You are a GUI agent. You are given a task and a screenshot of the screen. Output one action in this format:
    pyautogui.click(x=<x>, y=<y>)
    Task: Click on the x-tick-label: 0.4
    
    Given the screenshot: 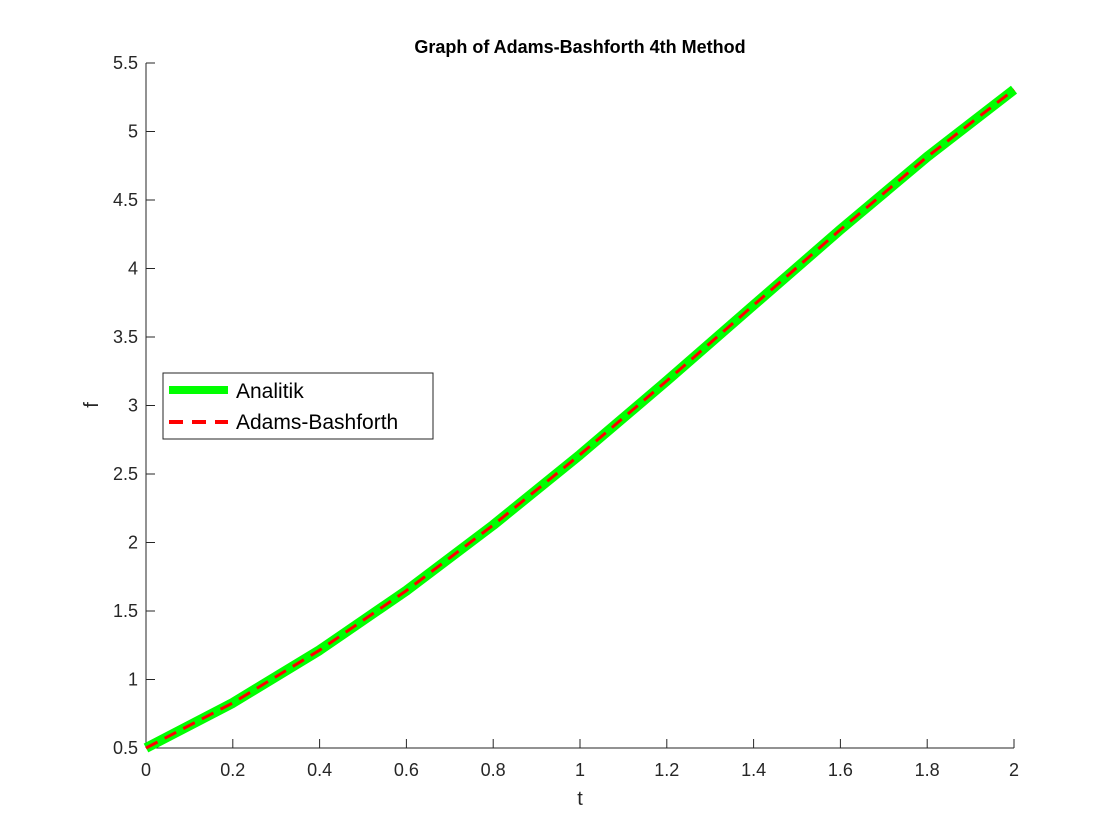 What is the action you would take?
    pyautogui.click(x=319, y=770)
    